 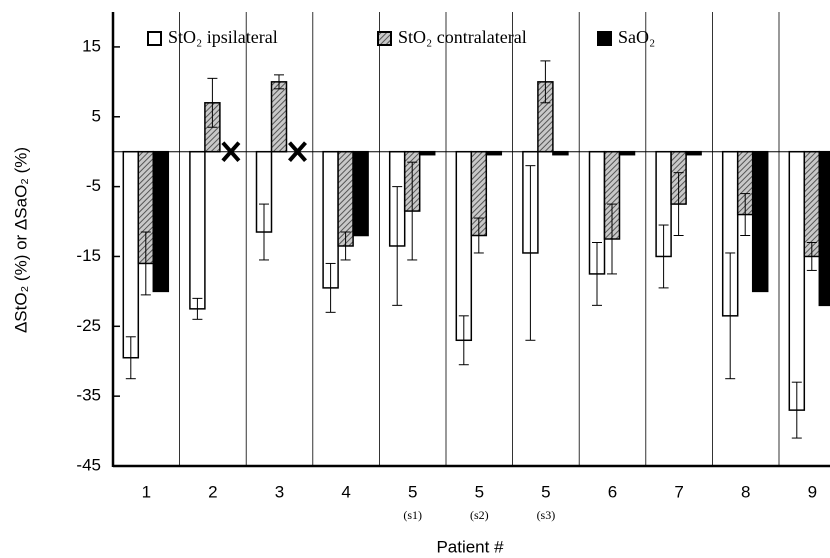 I want to click on y-axis-label: ΔStO₂ (%) or ΔSaO₂ (%), so click(x=20, y=240).